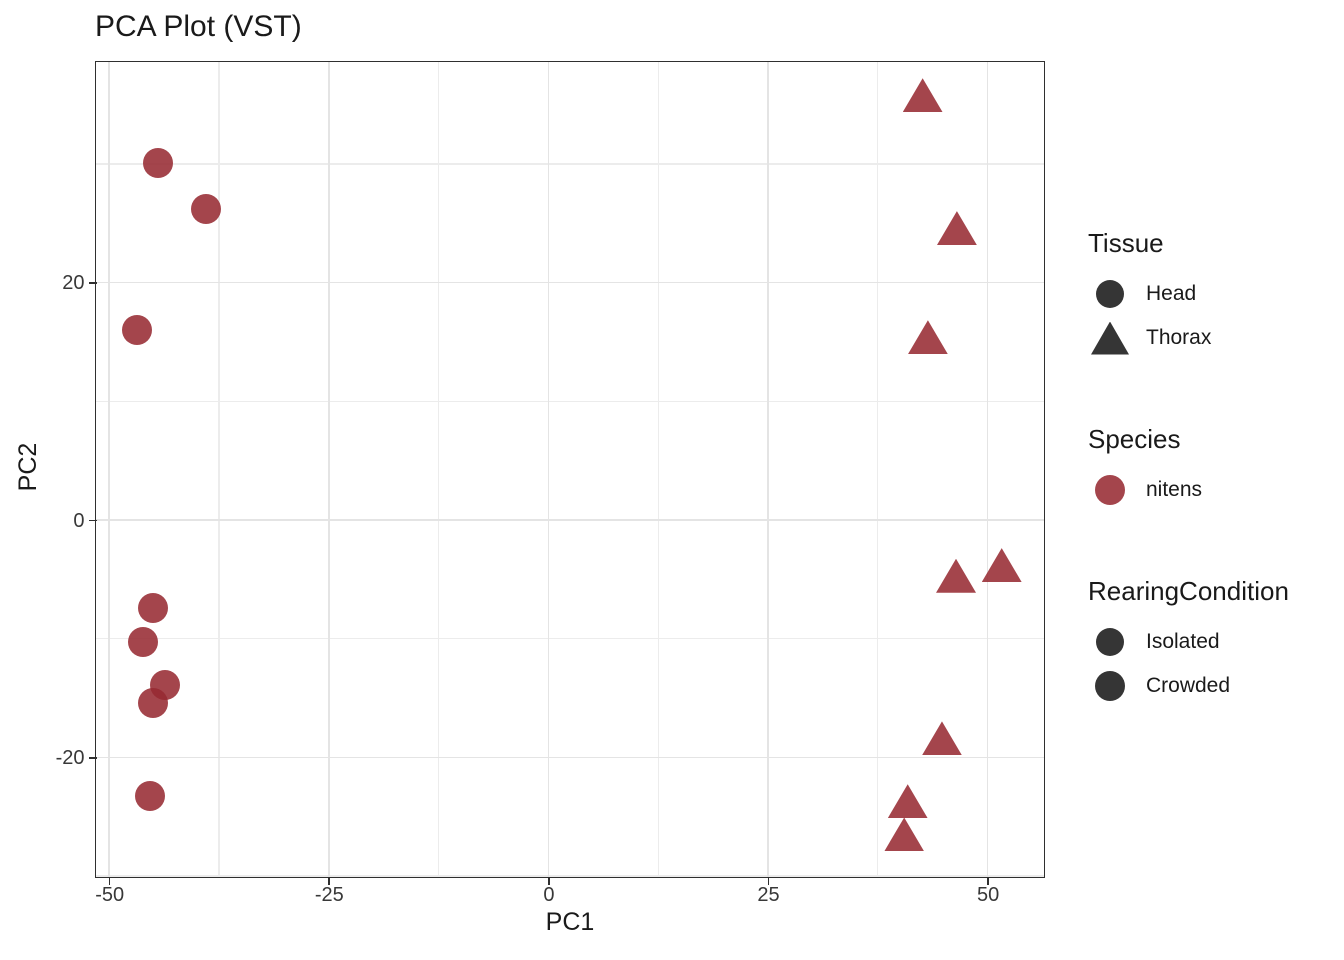  I want to click on nitens-circle-icon, so click(1110, 490).